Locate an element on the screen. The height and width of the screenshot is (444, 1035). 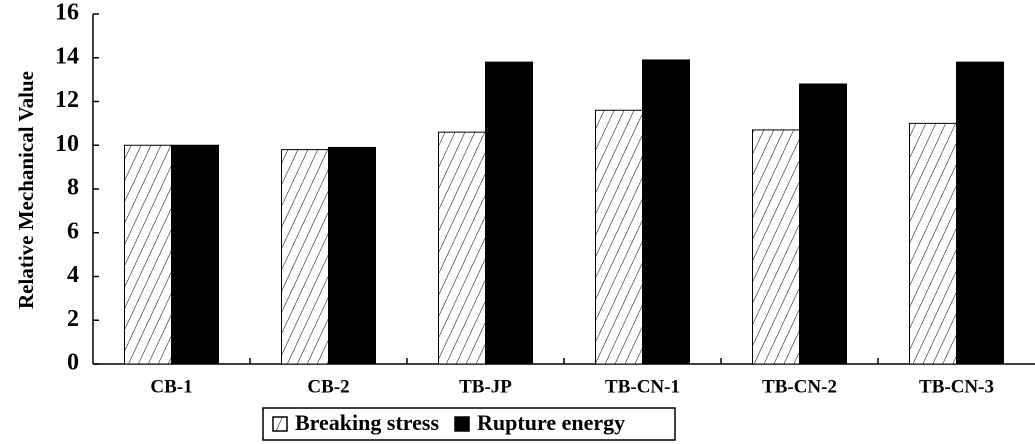
y-tick-label: 6 is located at coordinates (73, 231).